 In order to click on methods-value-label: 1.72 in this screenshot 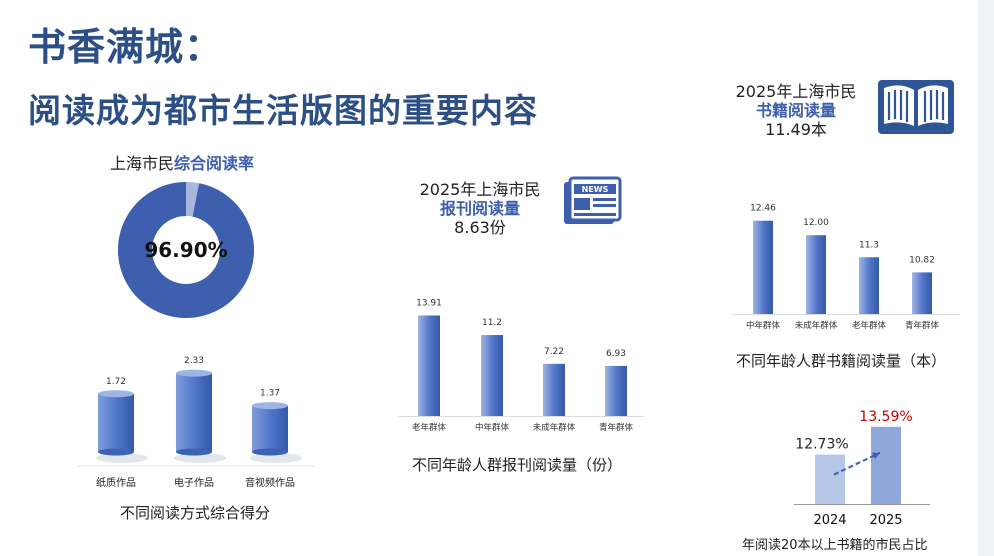, I will do `click(116, 382)`.